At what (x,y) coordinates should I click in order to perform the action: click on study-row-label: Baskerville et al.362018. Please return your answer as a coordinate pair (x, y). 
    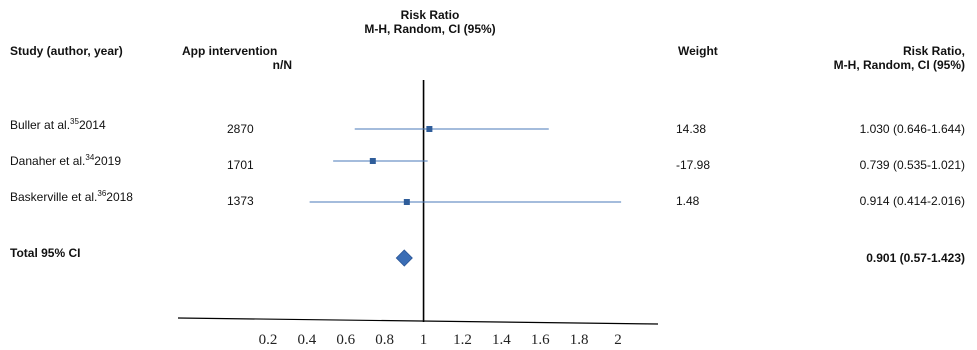
    Looking at the image, I should click on (71, 197).